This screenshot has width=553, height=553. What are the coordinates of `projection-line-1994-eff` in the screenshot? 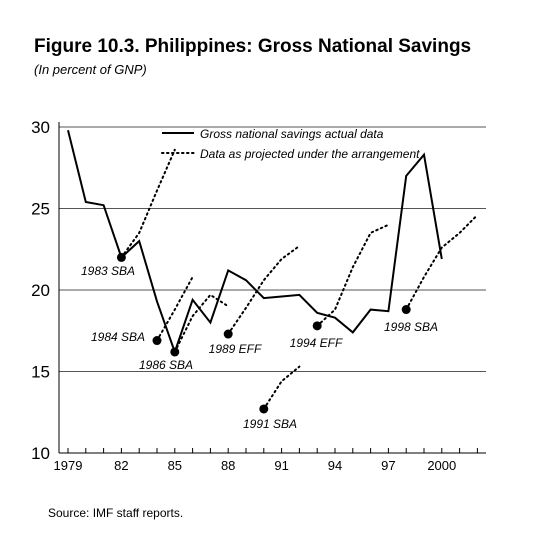 It's located at (353, 275).